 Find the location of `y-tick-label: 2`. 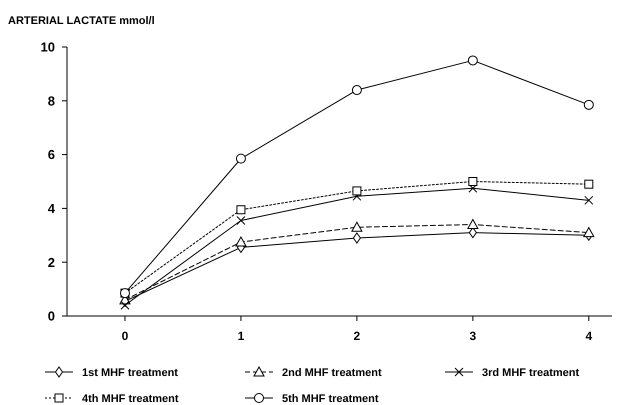

y-tick-label: 2 is located at coordinates (51, 262).